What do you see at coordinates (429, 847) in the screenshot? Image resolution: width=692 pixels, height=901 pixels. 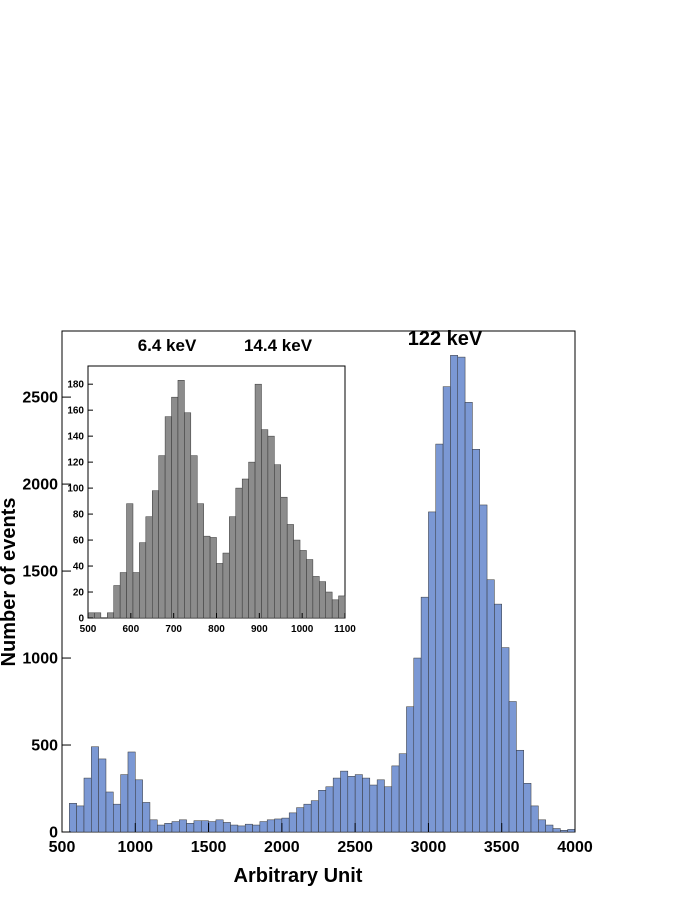 I see `x-tick-label: 3000` at bounding box center [429, 847].